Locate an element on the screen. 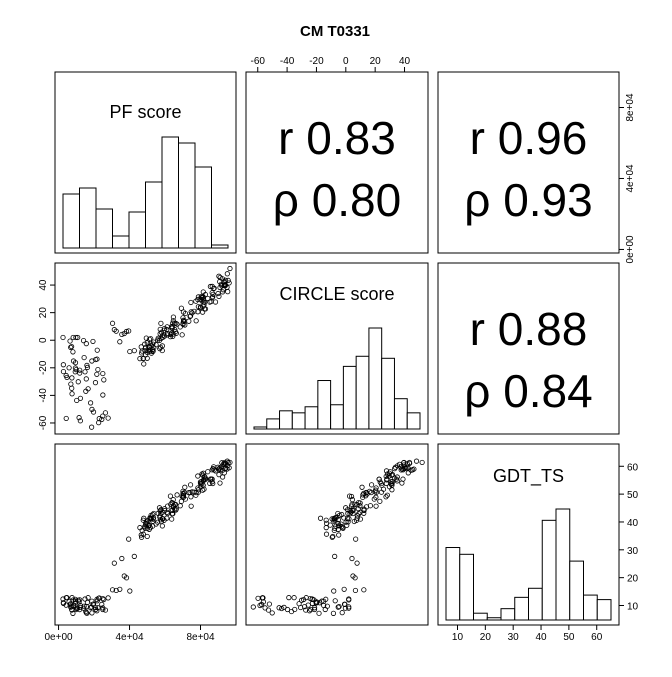 The height and width of the screenshot is (677, 672). tick-label-bottom-pf-2: 8e+04 is located at coordinates (200, 637).